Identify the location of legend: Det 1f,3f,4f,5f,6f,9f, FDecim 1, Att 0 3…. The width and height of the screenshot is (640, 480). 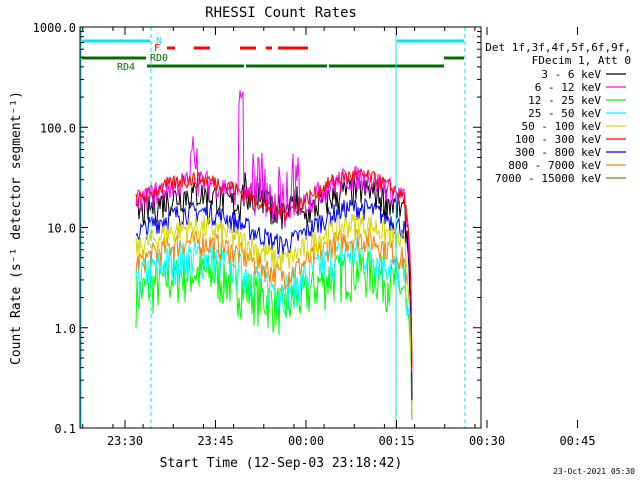
(558, 113).